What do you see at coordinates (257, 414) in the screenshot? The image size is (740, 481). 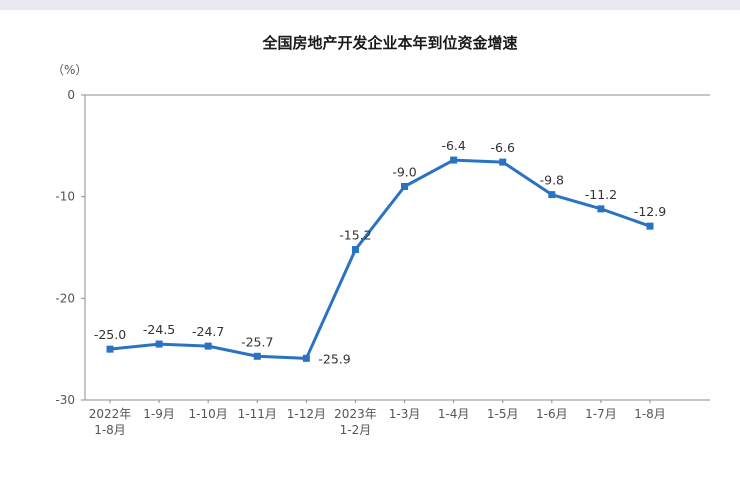 I see `x-category-label: 1-11月` at bounding box center [257, 414].